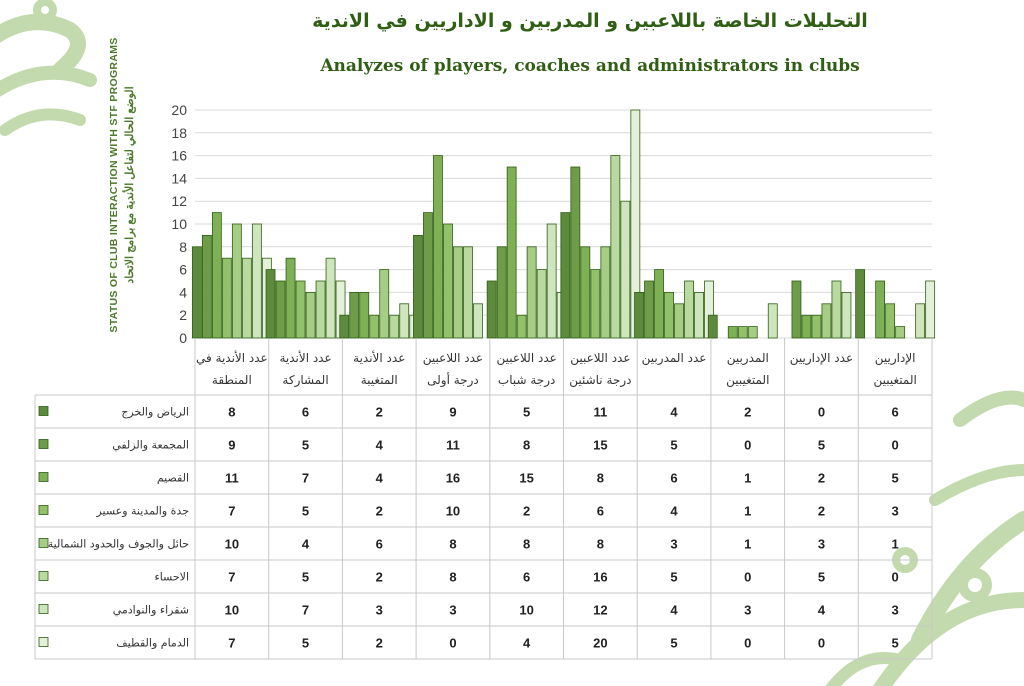 The width and height of the screenshot is (1024, 686). Describe the element at coordinates (305, 643) in the screenshot. I see `data-label-7-1: 5` at that location.